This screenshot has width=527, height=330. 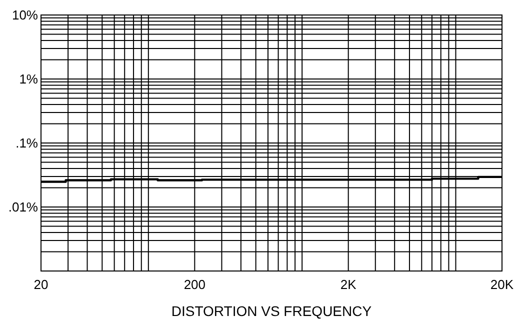 I want to click on x-axis-title: DISTORTION VS FREQUENCY, so click(x=271, y=311).